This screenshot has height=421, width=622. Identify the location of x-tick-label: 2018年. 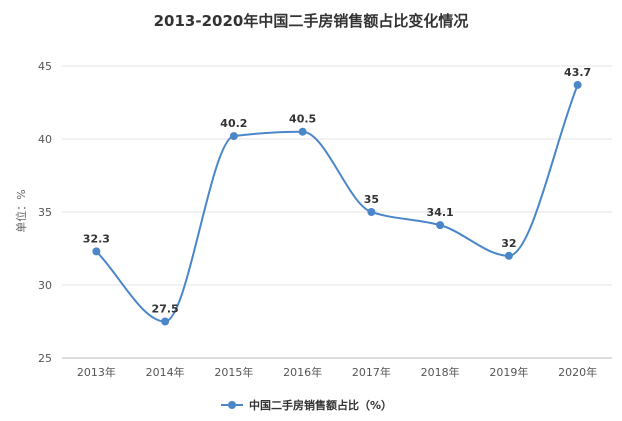
(440, 372).